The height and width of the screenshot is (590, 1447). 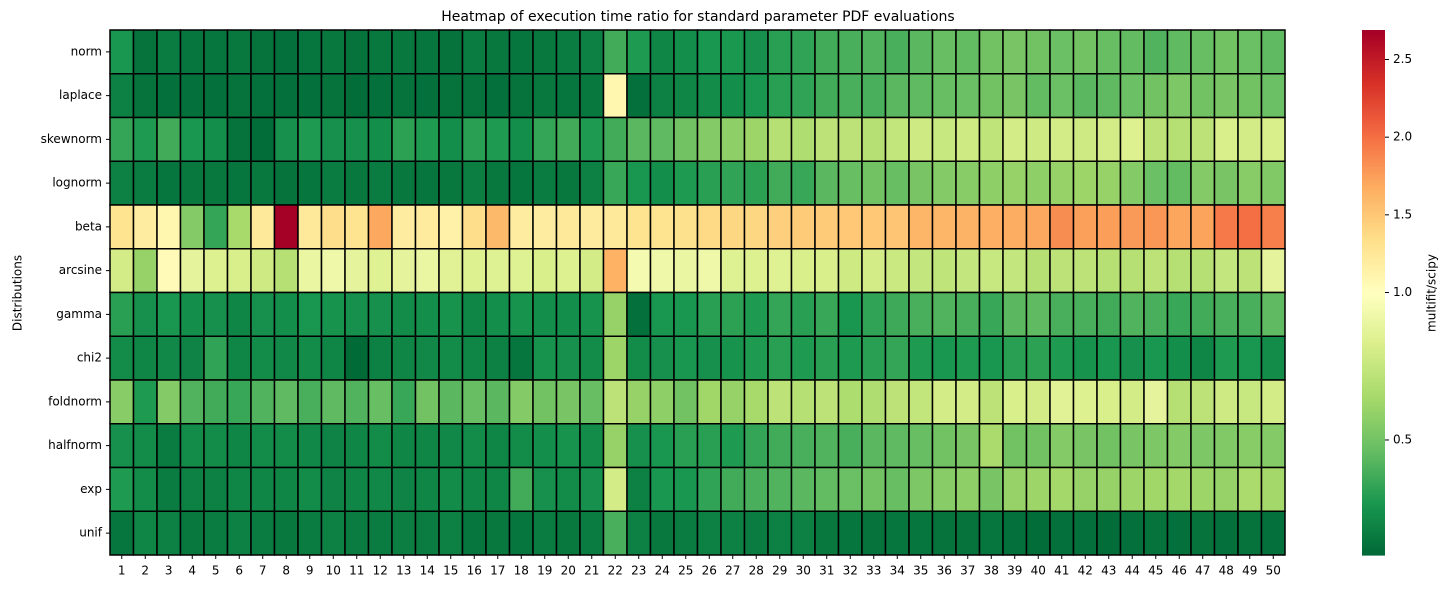 What do you see at coordinates (544, 571) in the screenshot?
I see `x-tick-label: 19` at bounding box center [544, 571].